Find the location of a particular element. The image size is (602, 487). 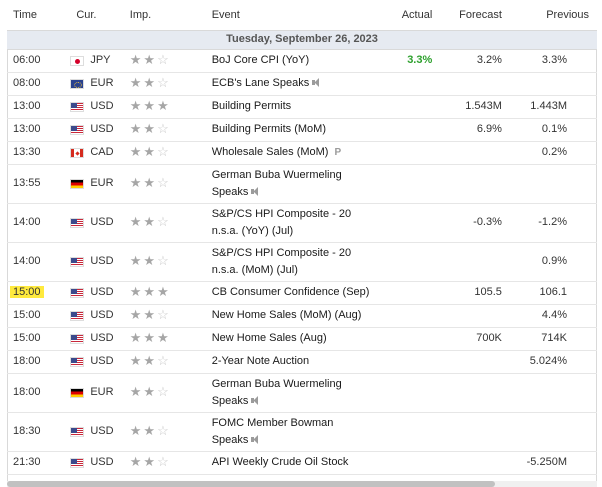

table-row: 18:00 USD ★★☆ 2-Year Note Auction 5.024% is located at coordinates (302, 362).